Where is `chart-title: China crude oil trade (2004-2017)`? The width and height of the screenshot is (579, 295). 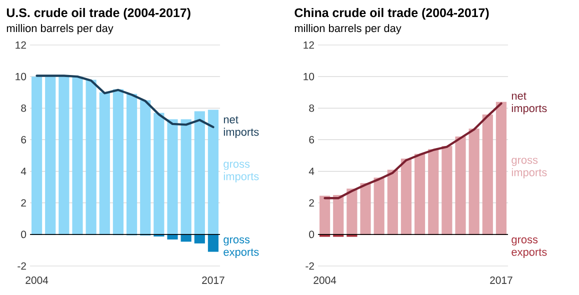 chart-title: China crude oil trade (2004-2017) is located at coordinates (391, 14).